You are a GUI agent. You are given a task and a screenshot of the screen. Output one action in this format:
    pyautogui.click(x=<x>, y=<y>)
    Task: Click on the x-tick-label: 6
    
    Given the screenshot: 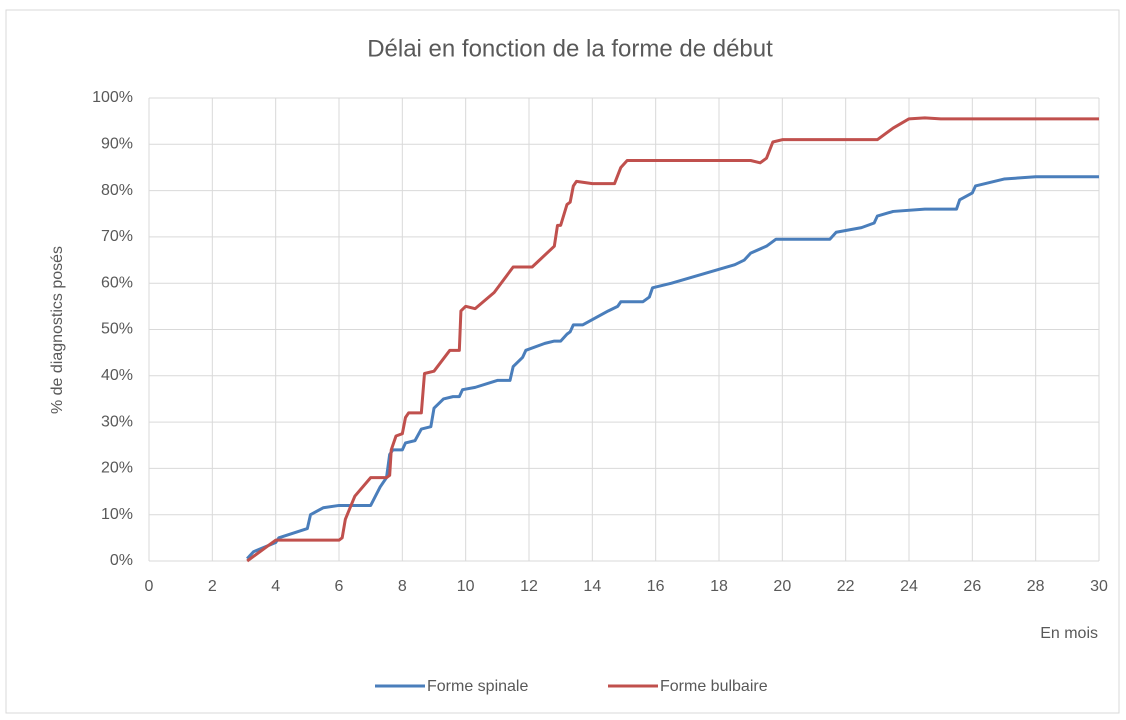 What is the action you would take?
    pyautogui.click(x=339, y=586)
    